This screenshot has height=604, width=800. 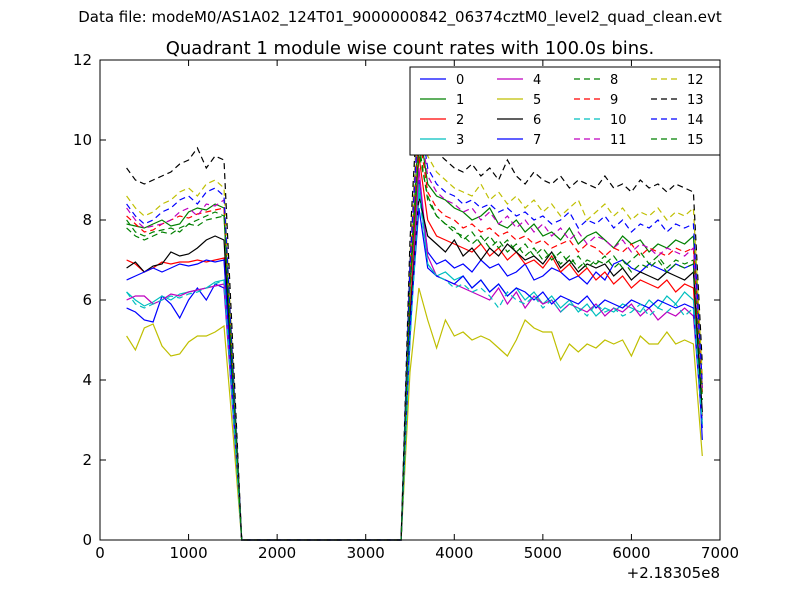 What do you see at coordinates (537, 140) in the screenshot?
I see `legend-label-7: 7` at bounding box center [537, 140].